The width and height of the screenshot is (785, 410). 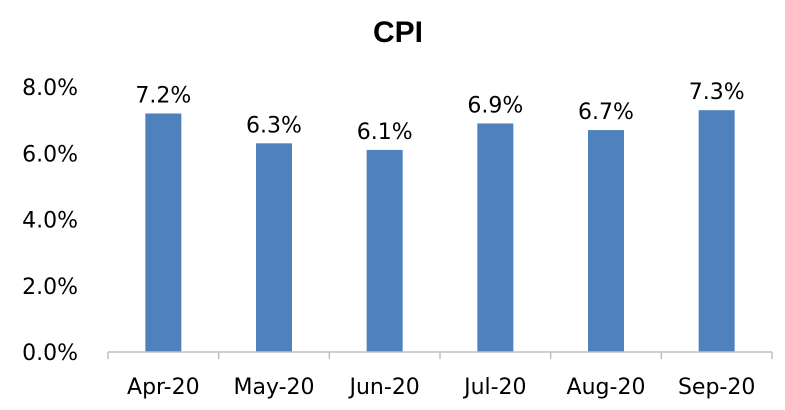 I want to click on x-tick-label: May-20, so click(x=273, y=387).